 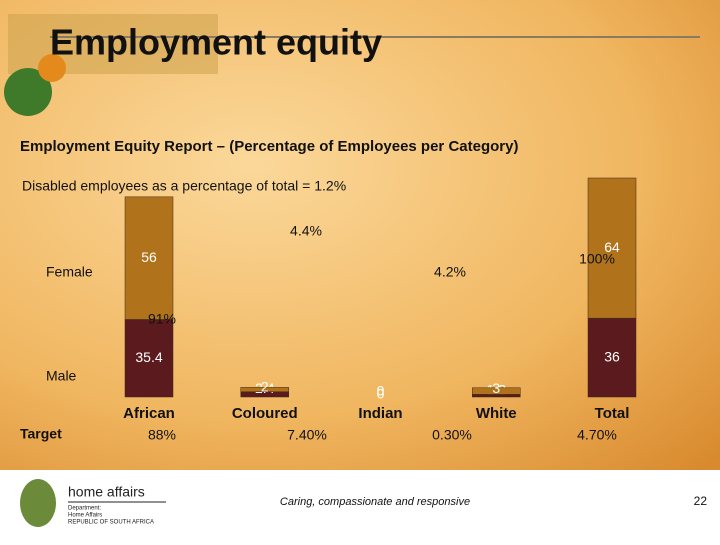 I want to click on data-label: 56, so click(x=149, y=257).